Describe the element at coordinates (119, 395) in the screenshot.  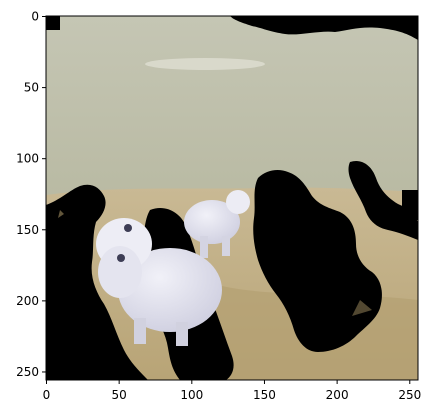
I see `x-tick-label: 50` at that location.